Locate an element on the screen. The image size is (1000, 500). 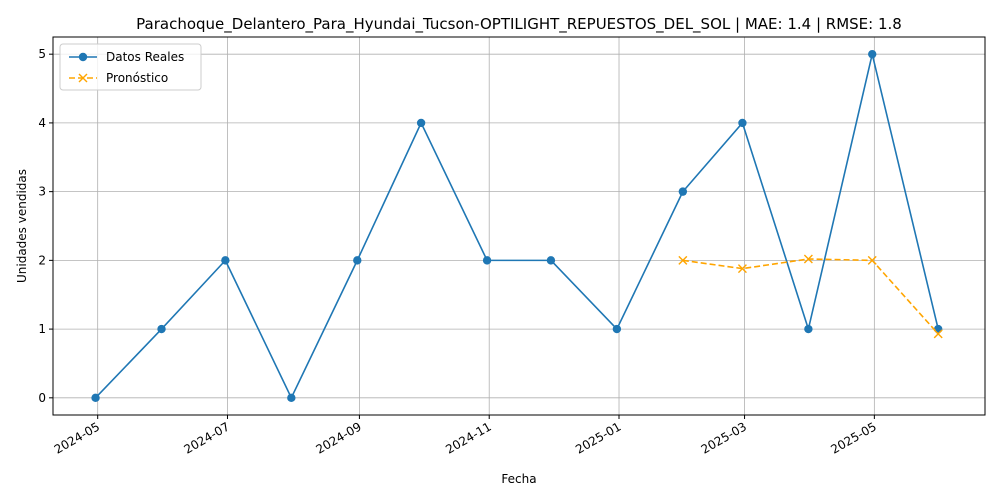
legend: Datos Reales Pronóstico is located at coordinates (130, 67).